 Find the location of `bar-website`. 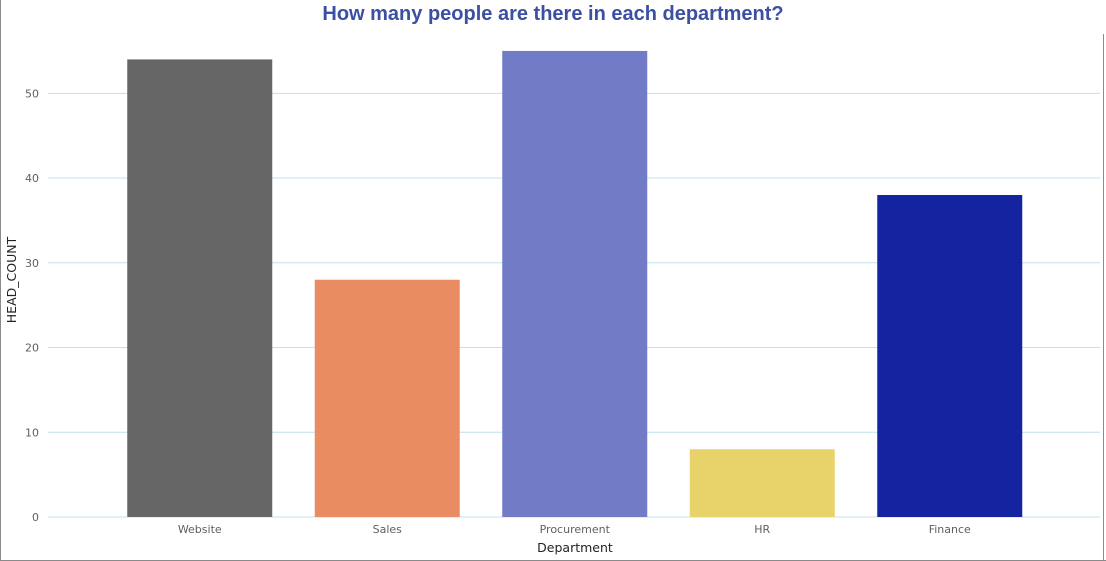

bar-website is located at coordinates (200, 288).